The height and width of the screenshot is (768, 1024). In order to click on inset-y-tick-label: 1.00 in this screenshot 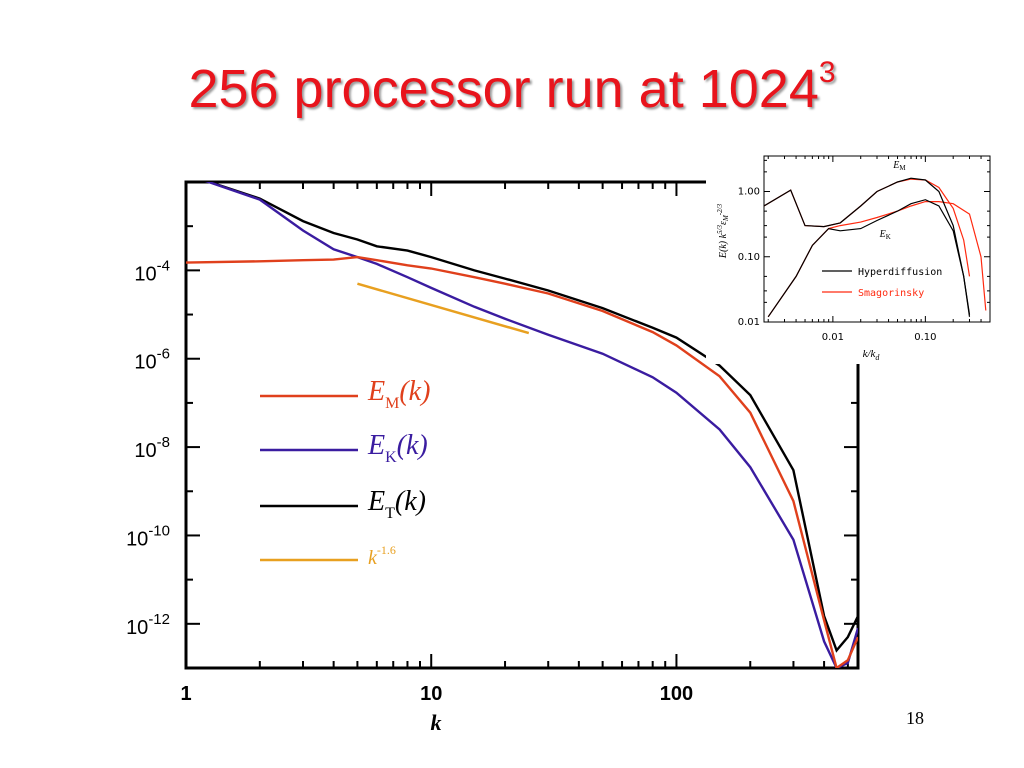, I will do `click(749, 192)`.